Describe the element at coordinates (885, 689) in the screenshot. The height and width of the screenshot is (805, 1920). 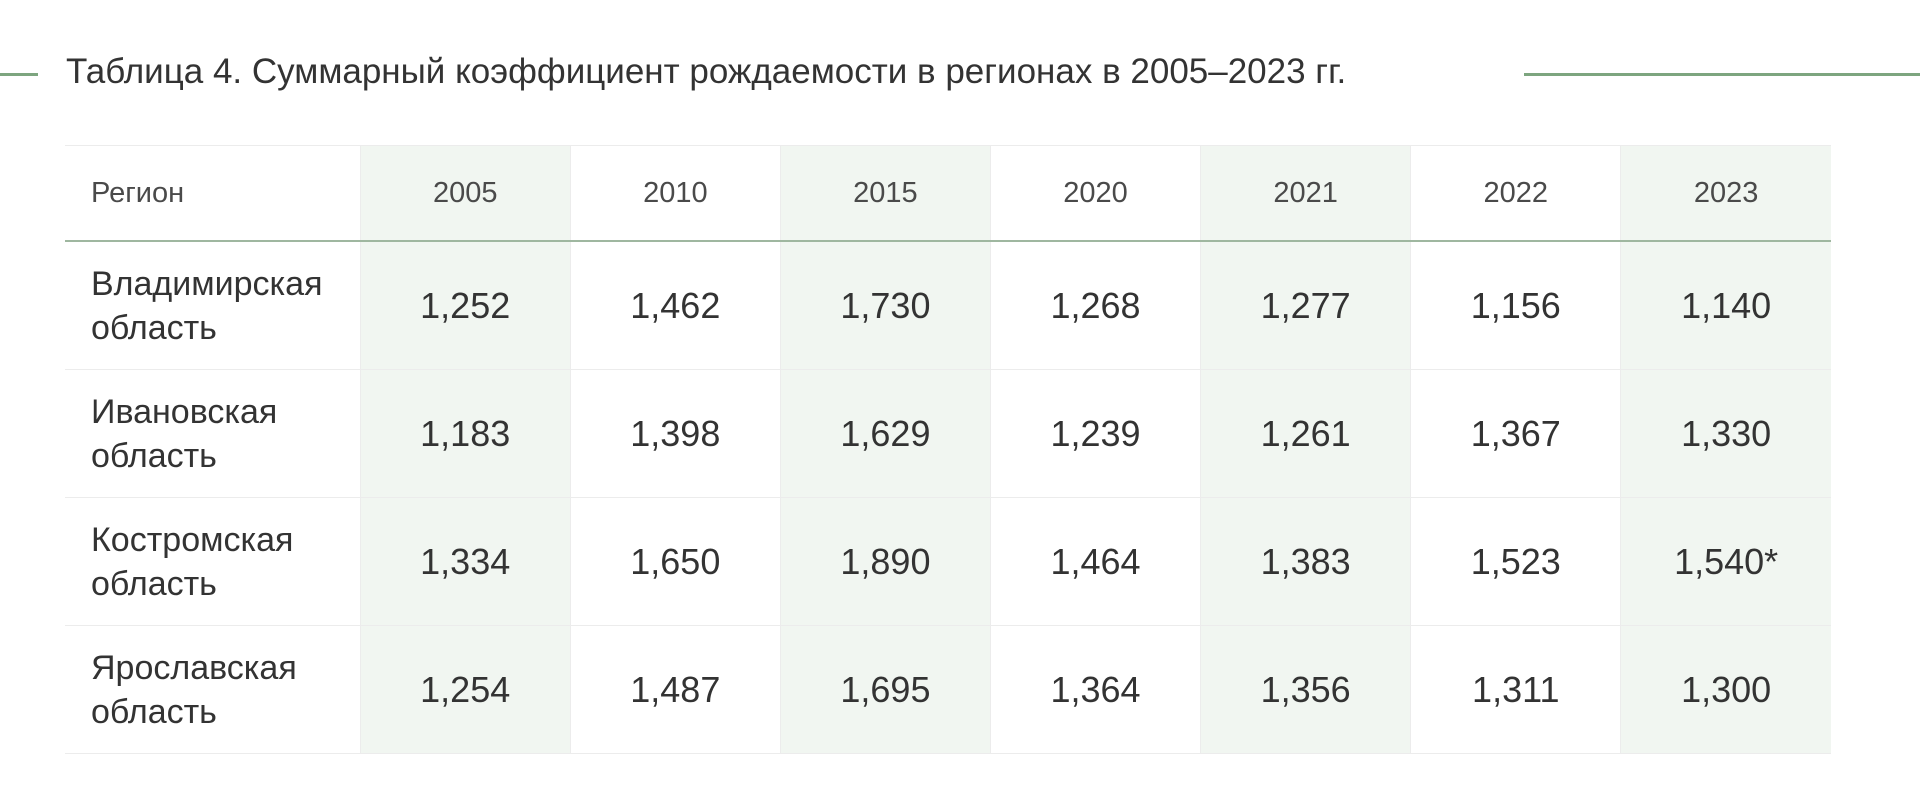
I see `value-cell: 1,695` at that location.